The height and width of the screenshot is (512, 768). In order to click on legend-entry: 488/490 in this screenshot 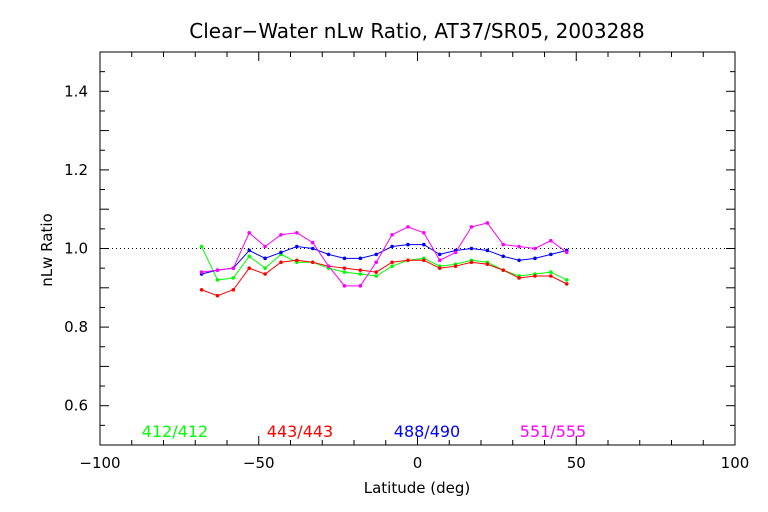, I will do `click(427, 431)`.